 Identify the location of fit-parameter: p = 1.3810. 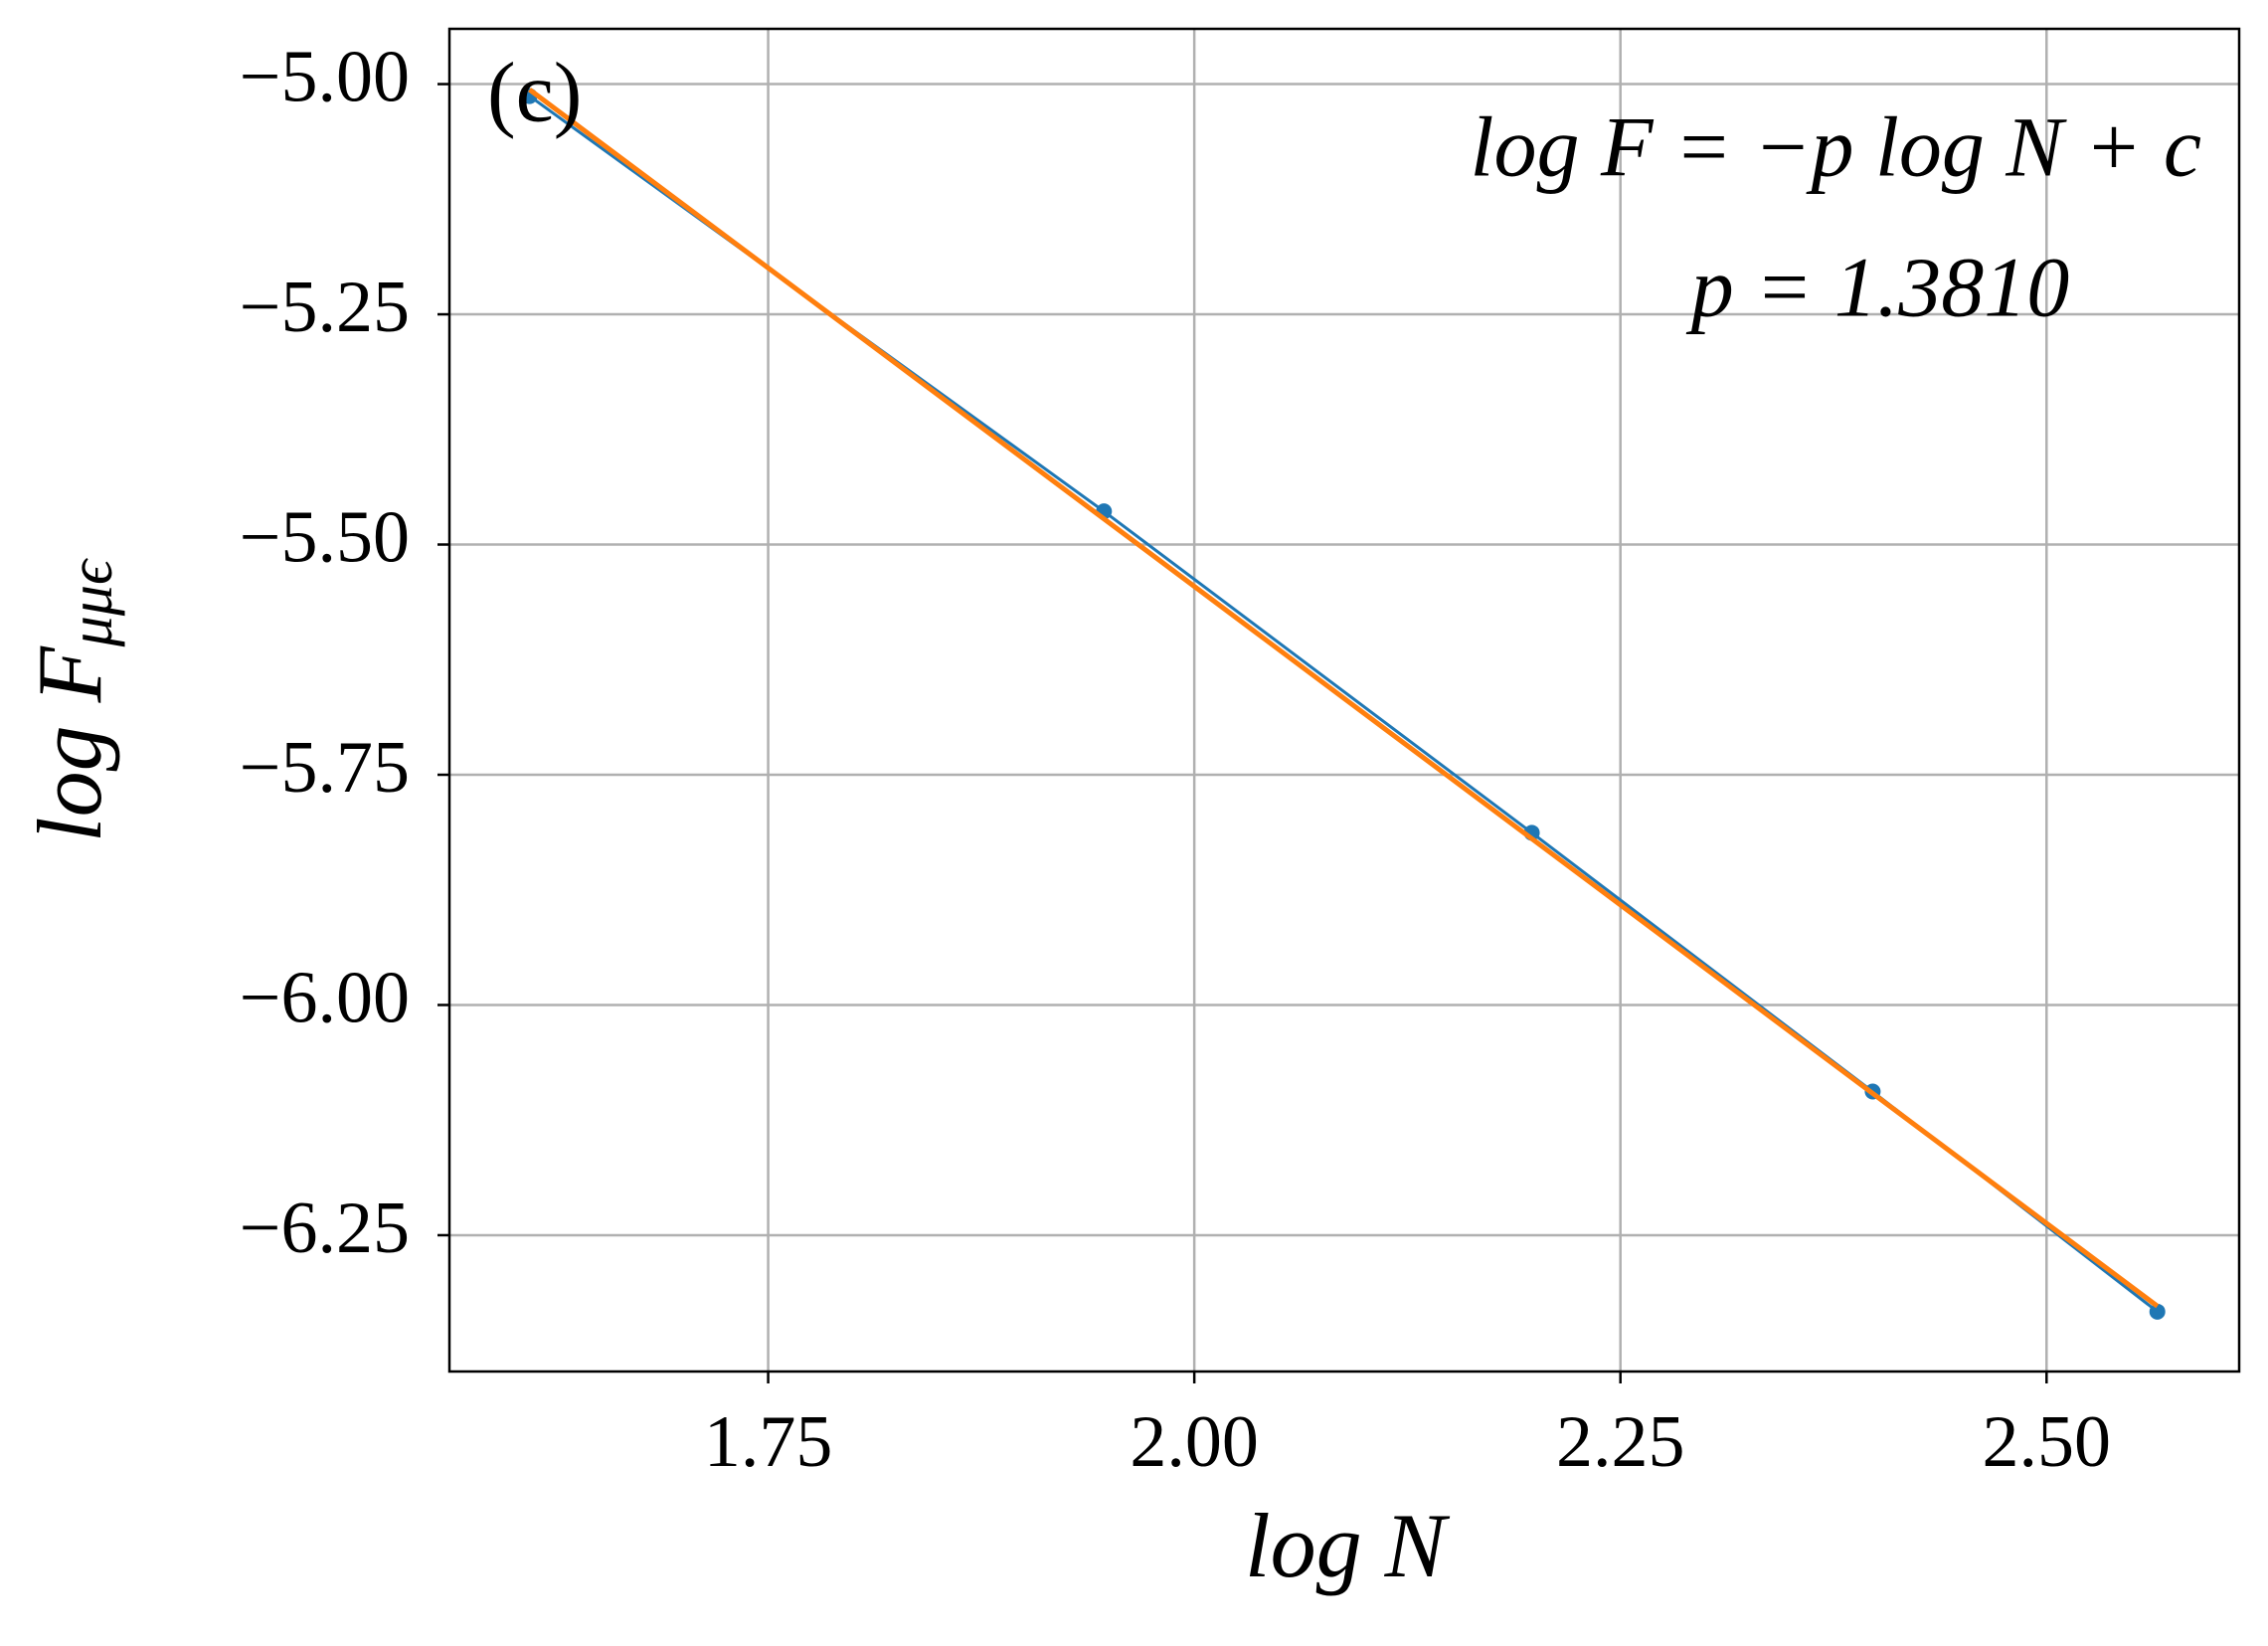
(1877, 287).